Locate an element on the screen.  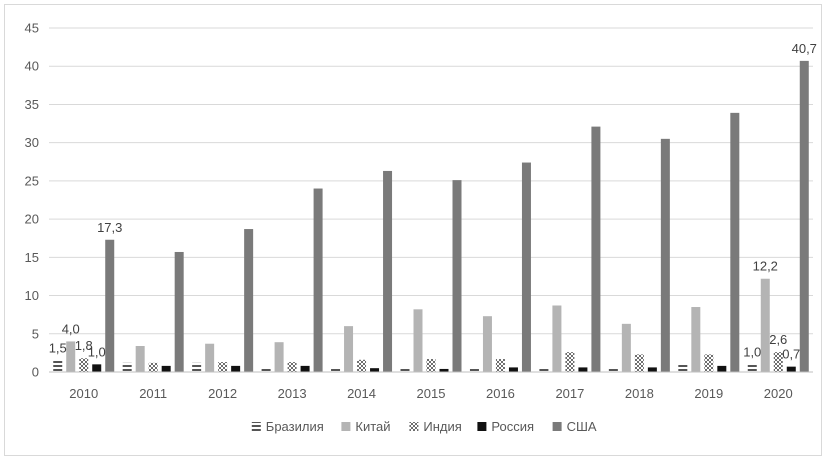
legend-label: США is located at coordinates (582, 426).